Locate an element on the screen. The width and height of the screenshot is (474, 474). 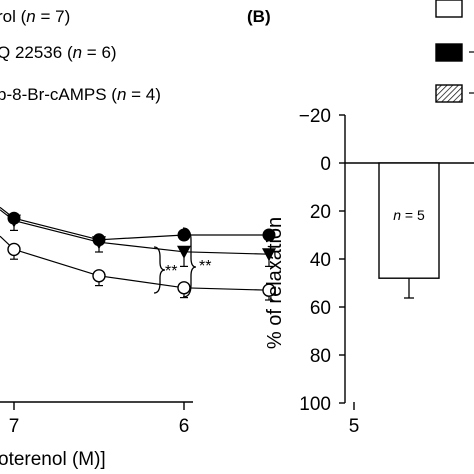
panel-b-y-tick-label: 0 is located at coordinates (325, 164).